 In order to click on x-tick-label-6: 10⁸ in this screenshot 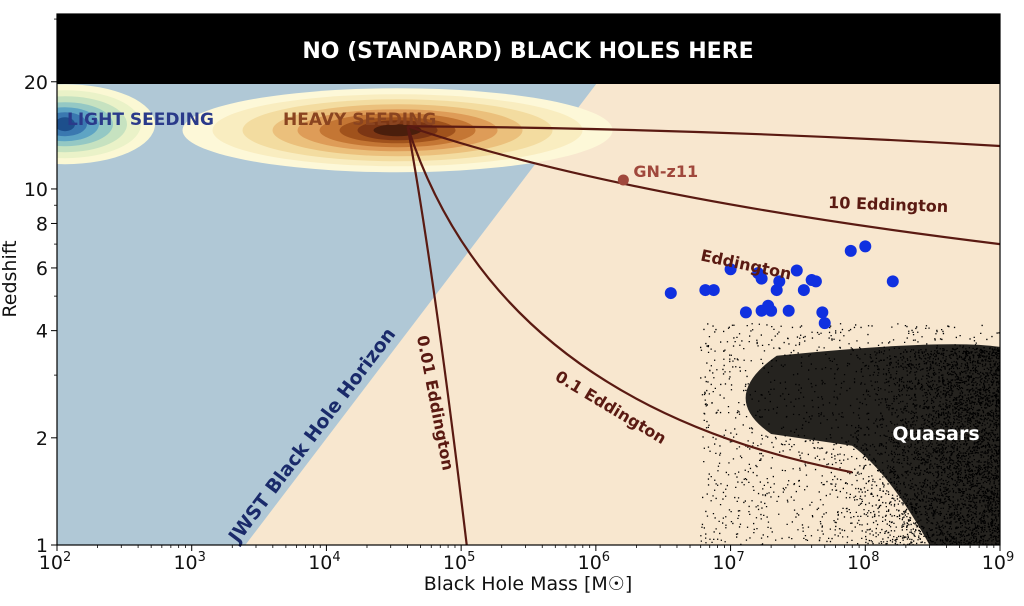, I will do `click(863, 562)`.